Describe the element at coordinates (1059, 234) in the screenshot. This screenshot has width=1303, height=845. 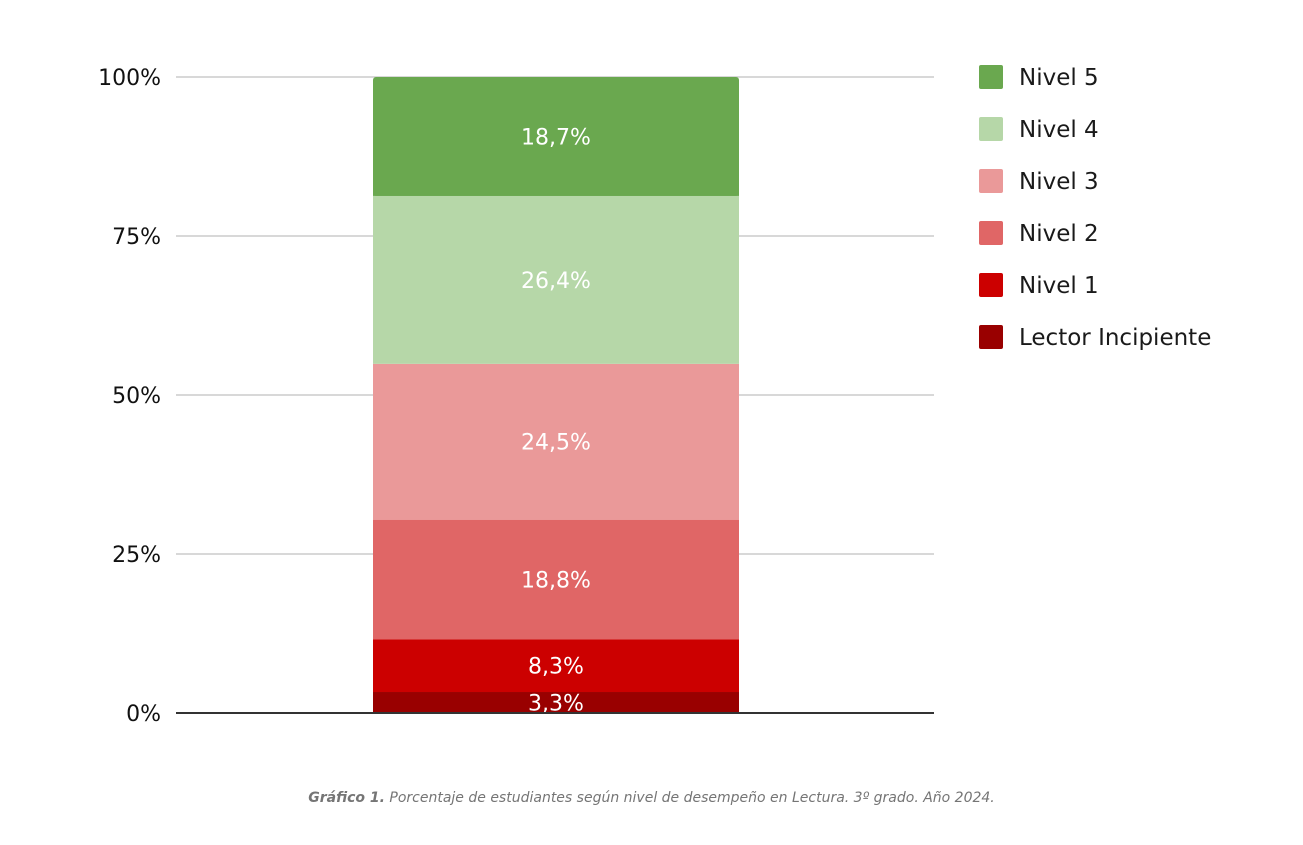
I see `legend-label: Nivel 2` at that location.